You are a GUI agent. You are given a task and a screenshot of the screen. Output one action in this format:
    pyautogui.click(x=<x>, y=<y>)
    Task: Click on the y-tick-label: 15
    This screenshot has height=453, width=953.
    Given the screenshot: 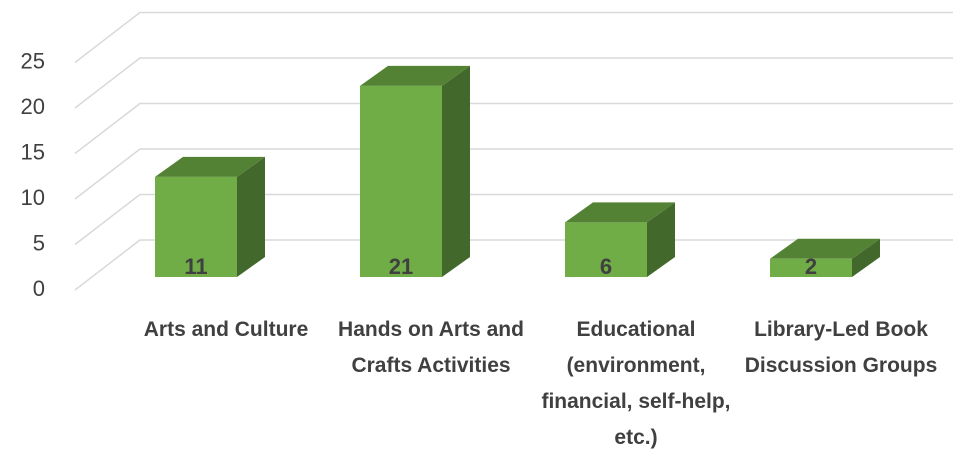 What is the action you would take?
    pyautogui.click(x=33, y=151)
    